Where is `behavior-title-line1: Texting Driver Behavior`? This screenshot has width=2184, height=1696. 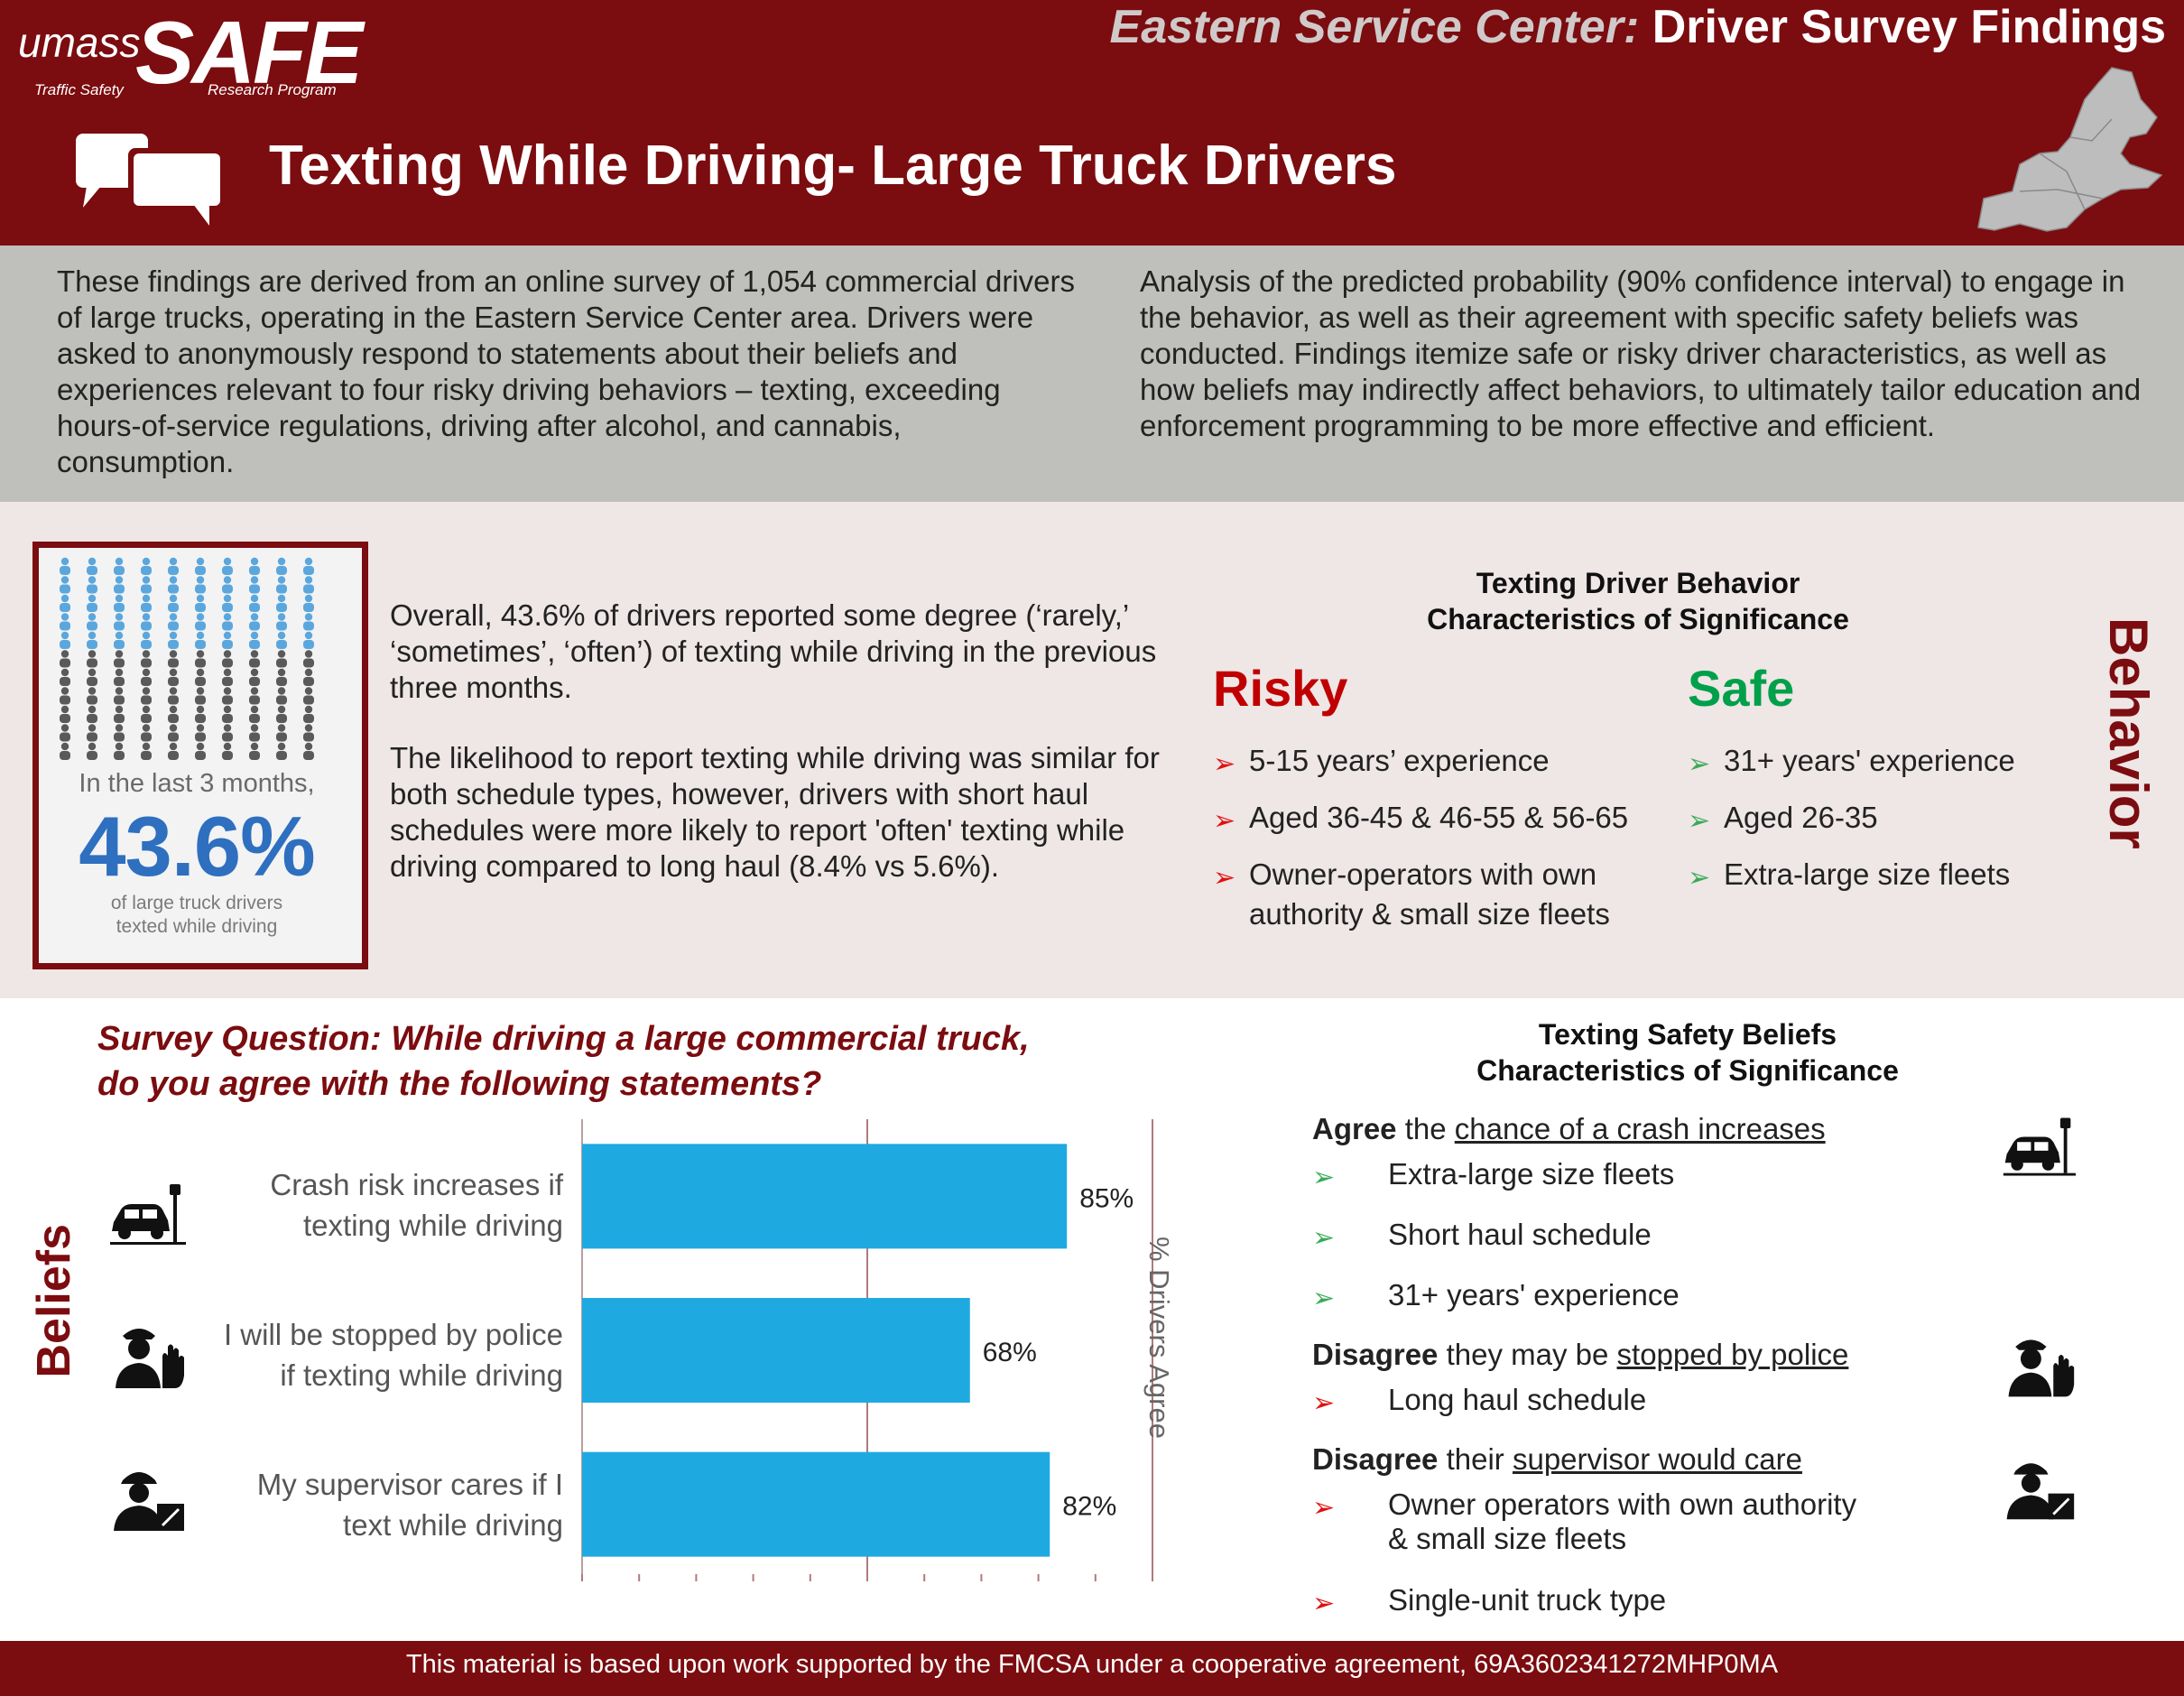 behavior-title-line1: Texting Driver Behavior is located at coordinates (1638, 583).